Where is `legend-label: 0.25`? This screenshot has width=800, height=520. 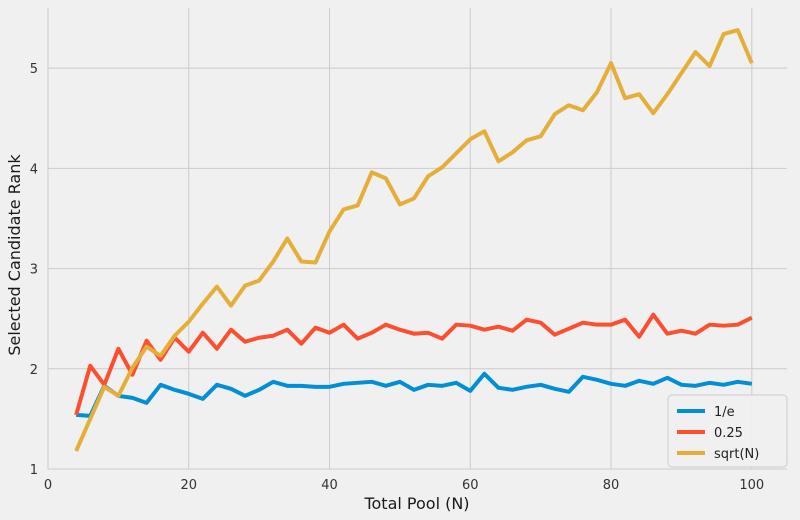 legend-label: 0.25 is located at coordinates (728, 433).